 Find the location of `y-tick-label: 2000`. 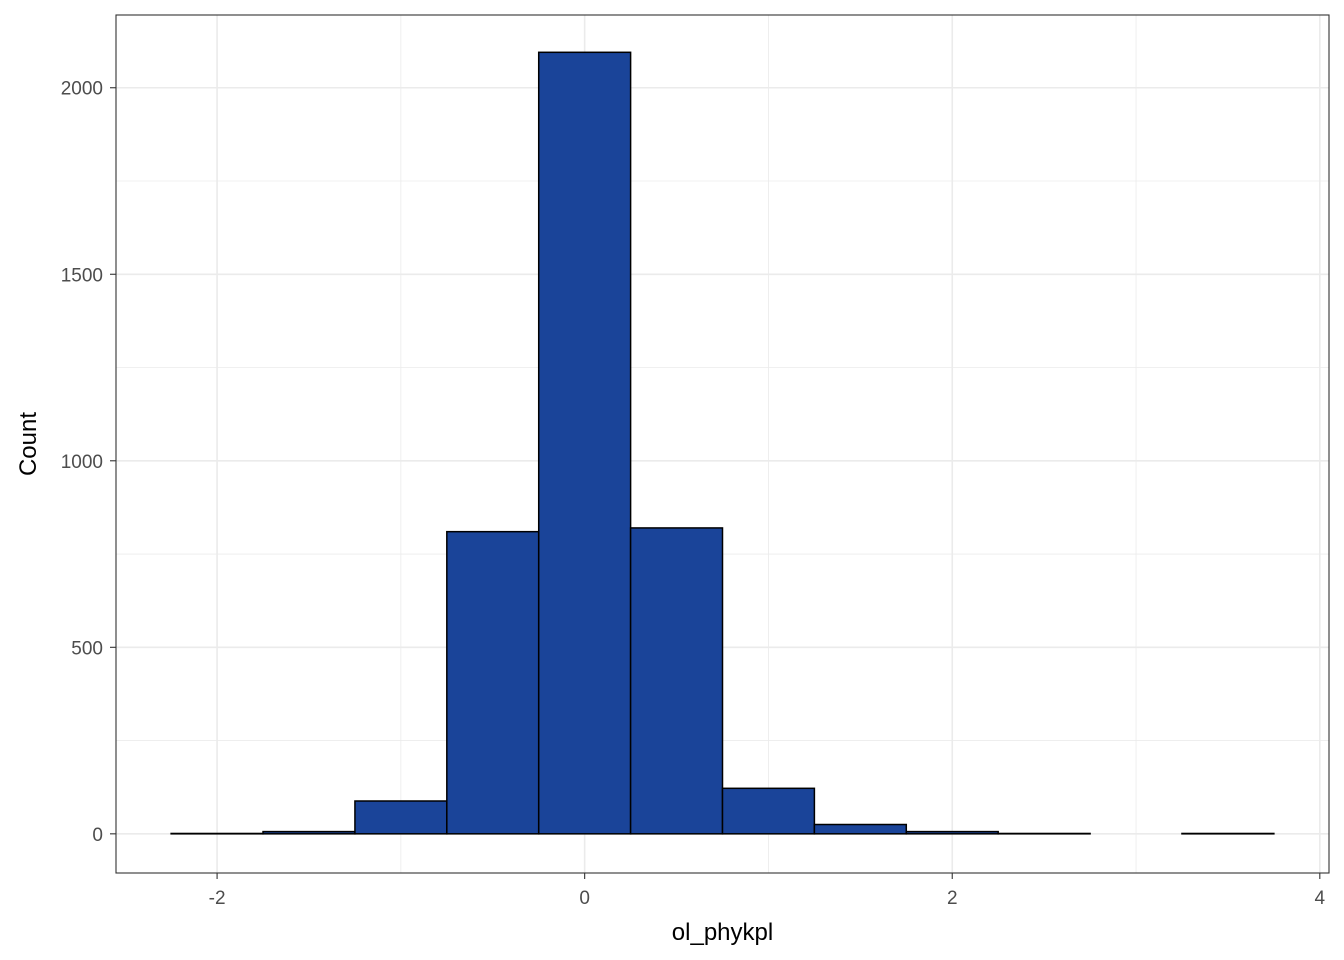

y-tick-label: 2000 is located at coordinates (82, 89).